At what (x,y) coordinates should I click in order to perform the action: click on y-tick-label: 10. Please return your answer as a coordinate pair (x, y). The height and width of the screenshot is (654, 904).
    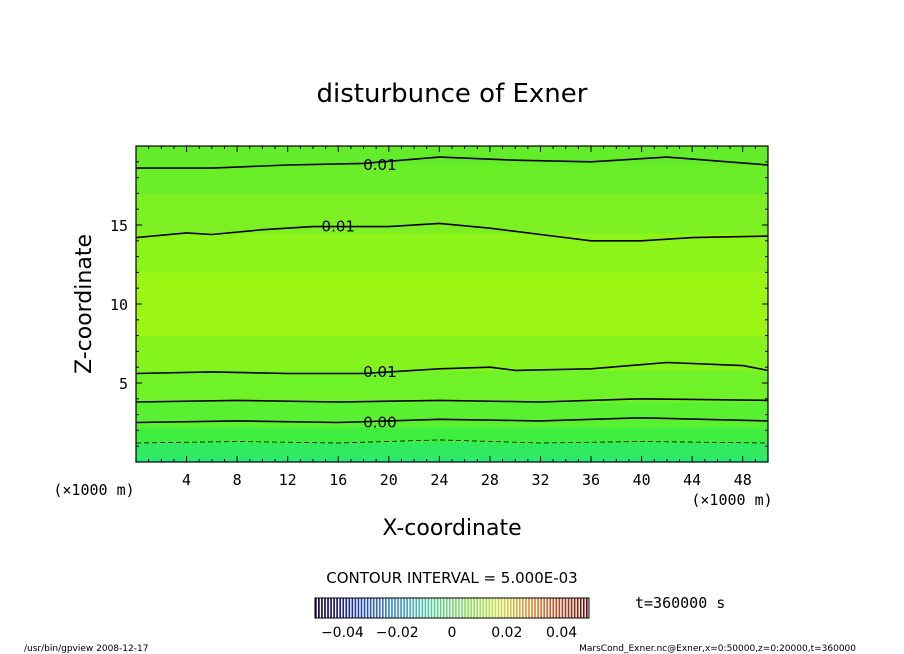
    Looking at the image, I should click on (119, 305).